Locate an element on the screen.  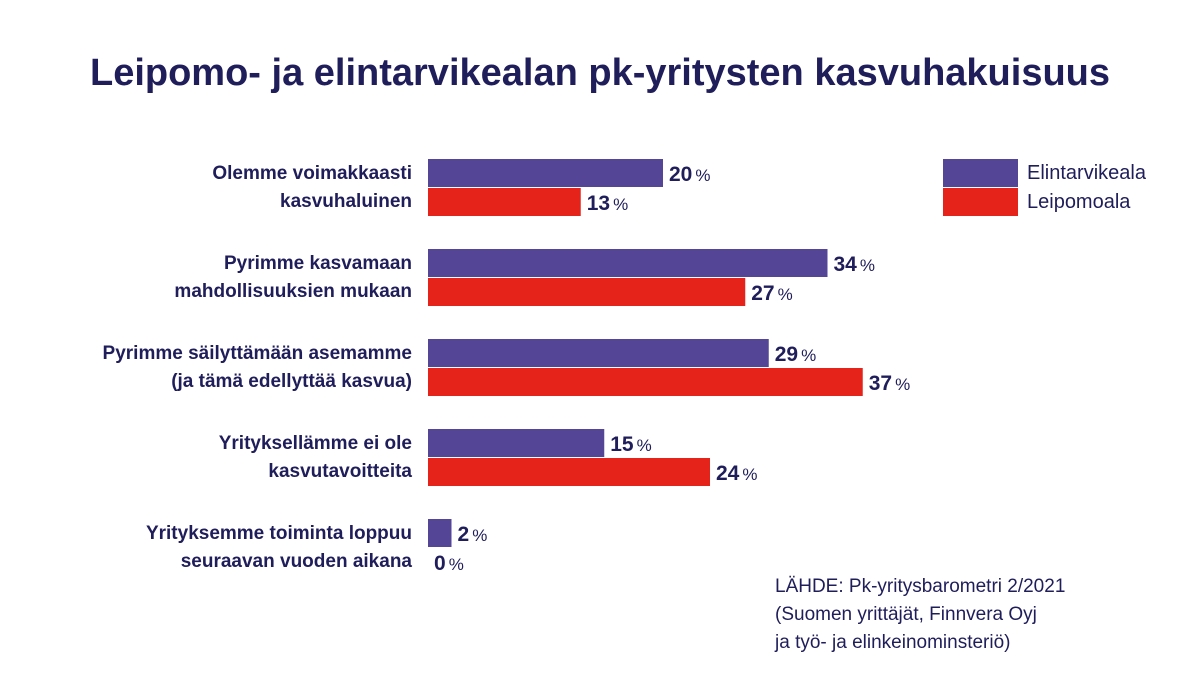
category-label: seuraavan vuoden aikana is located at coordinates (297, 561).